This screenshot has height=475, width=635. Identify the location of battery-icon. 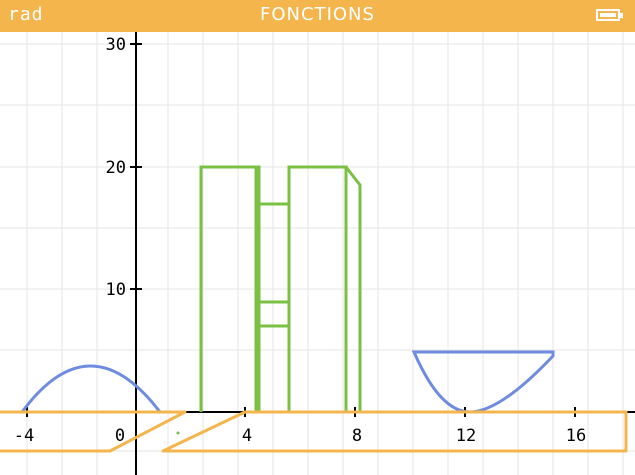
(609, 15).